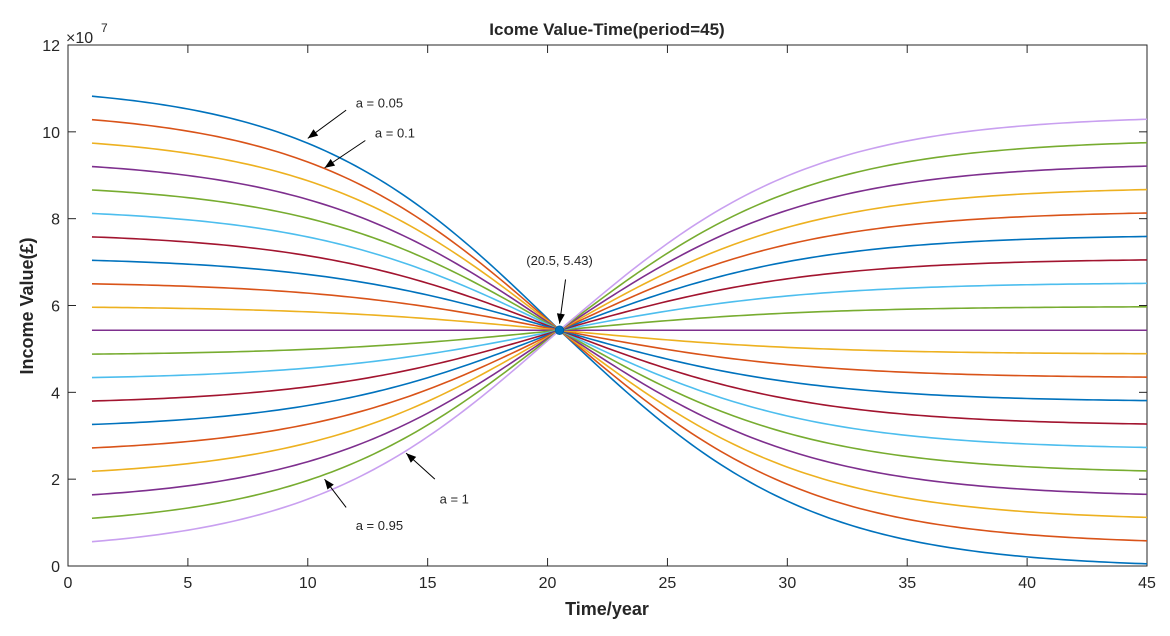 The width and height of the screenshot is (1170, 636). What do you see at coordinates (907, 583) in the screenshot?
I see `x-tick-label: 35` at bounding box center [907, 583].